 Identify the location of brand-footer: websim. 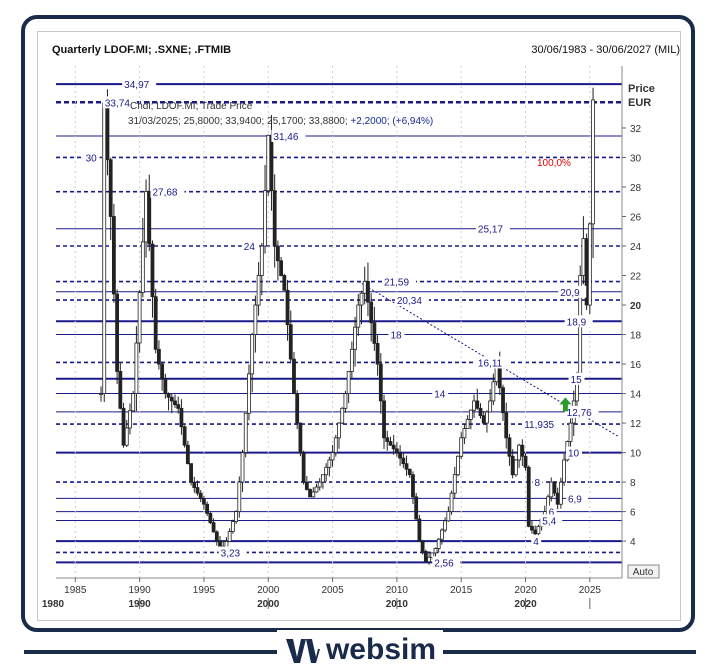
(360, 648).